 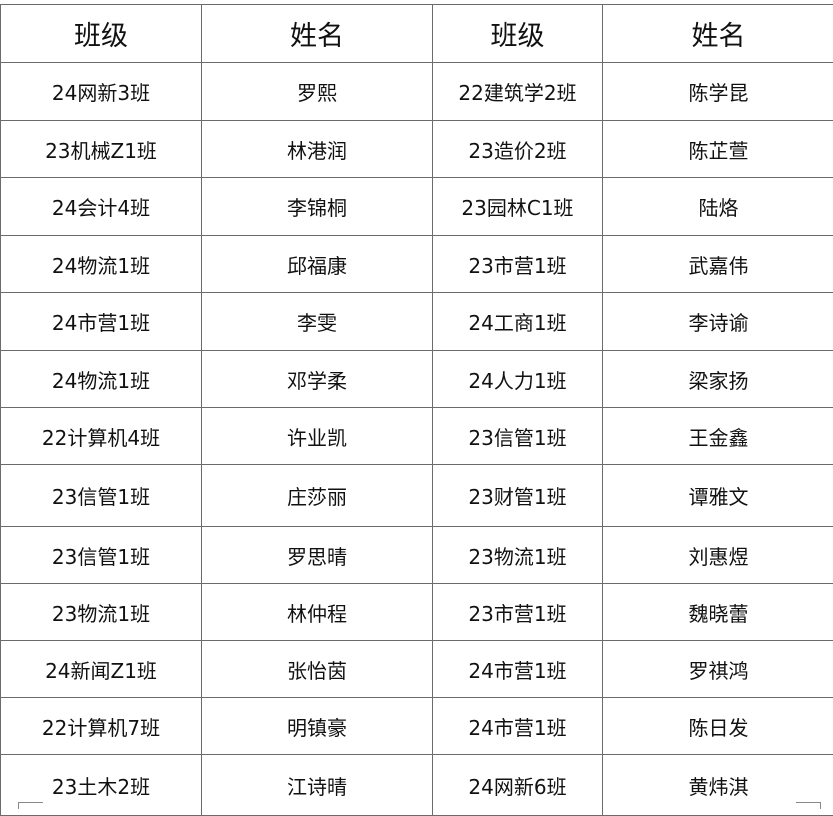 What do you see at coordinates (718, 612) in the screenshot?
I see `name-cell: 魏晓蕾` at bounding box center [718, 612].